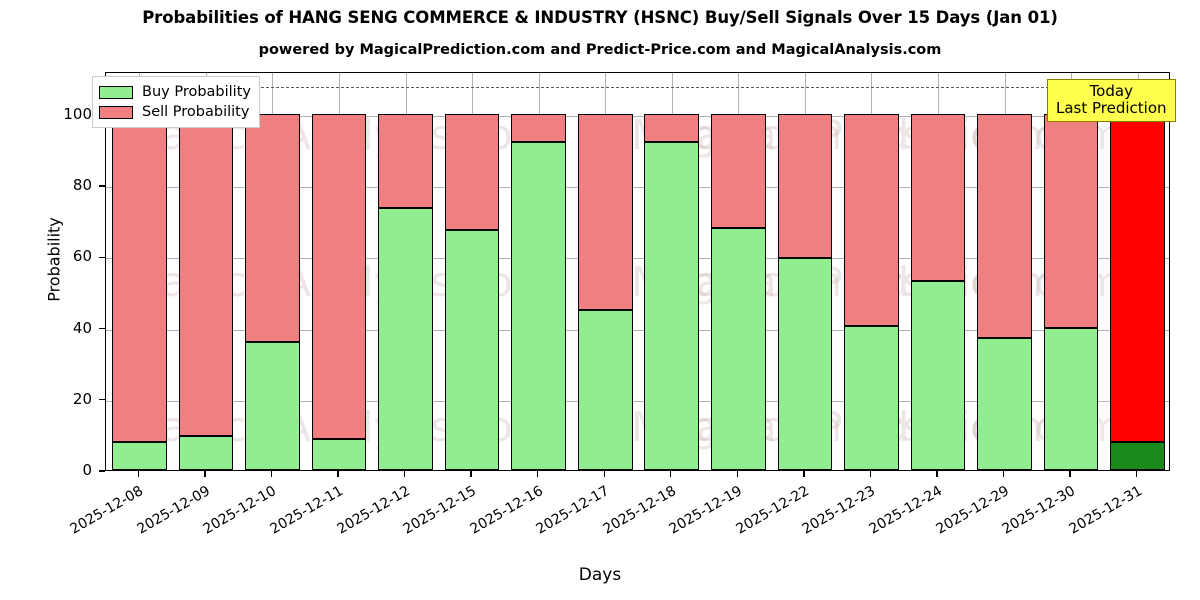  I want to click on chart-legend: Buy Probability Sell Probability, so click(176, 102).